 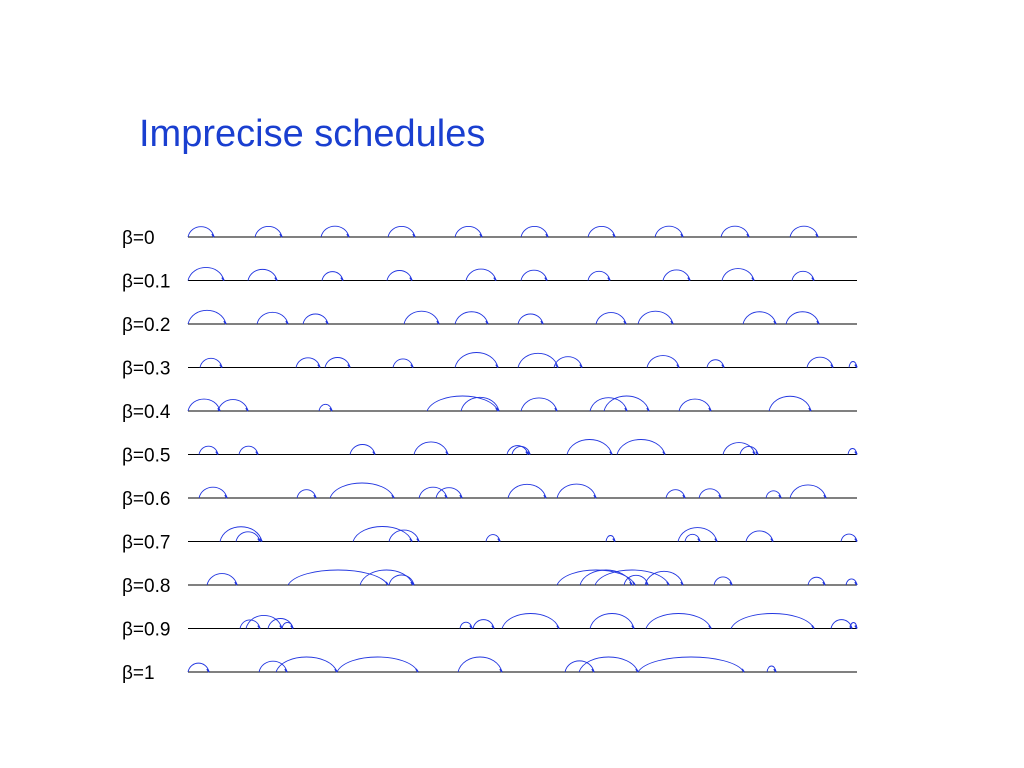 What do you see at coordinates (489, 279) in the screenshot?
I see `schedule-row: β=0.1` at bounding box center [489, 279].